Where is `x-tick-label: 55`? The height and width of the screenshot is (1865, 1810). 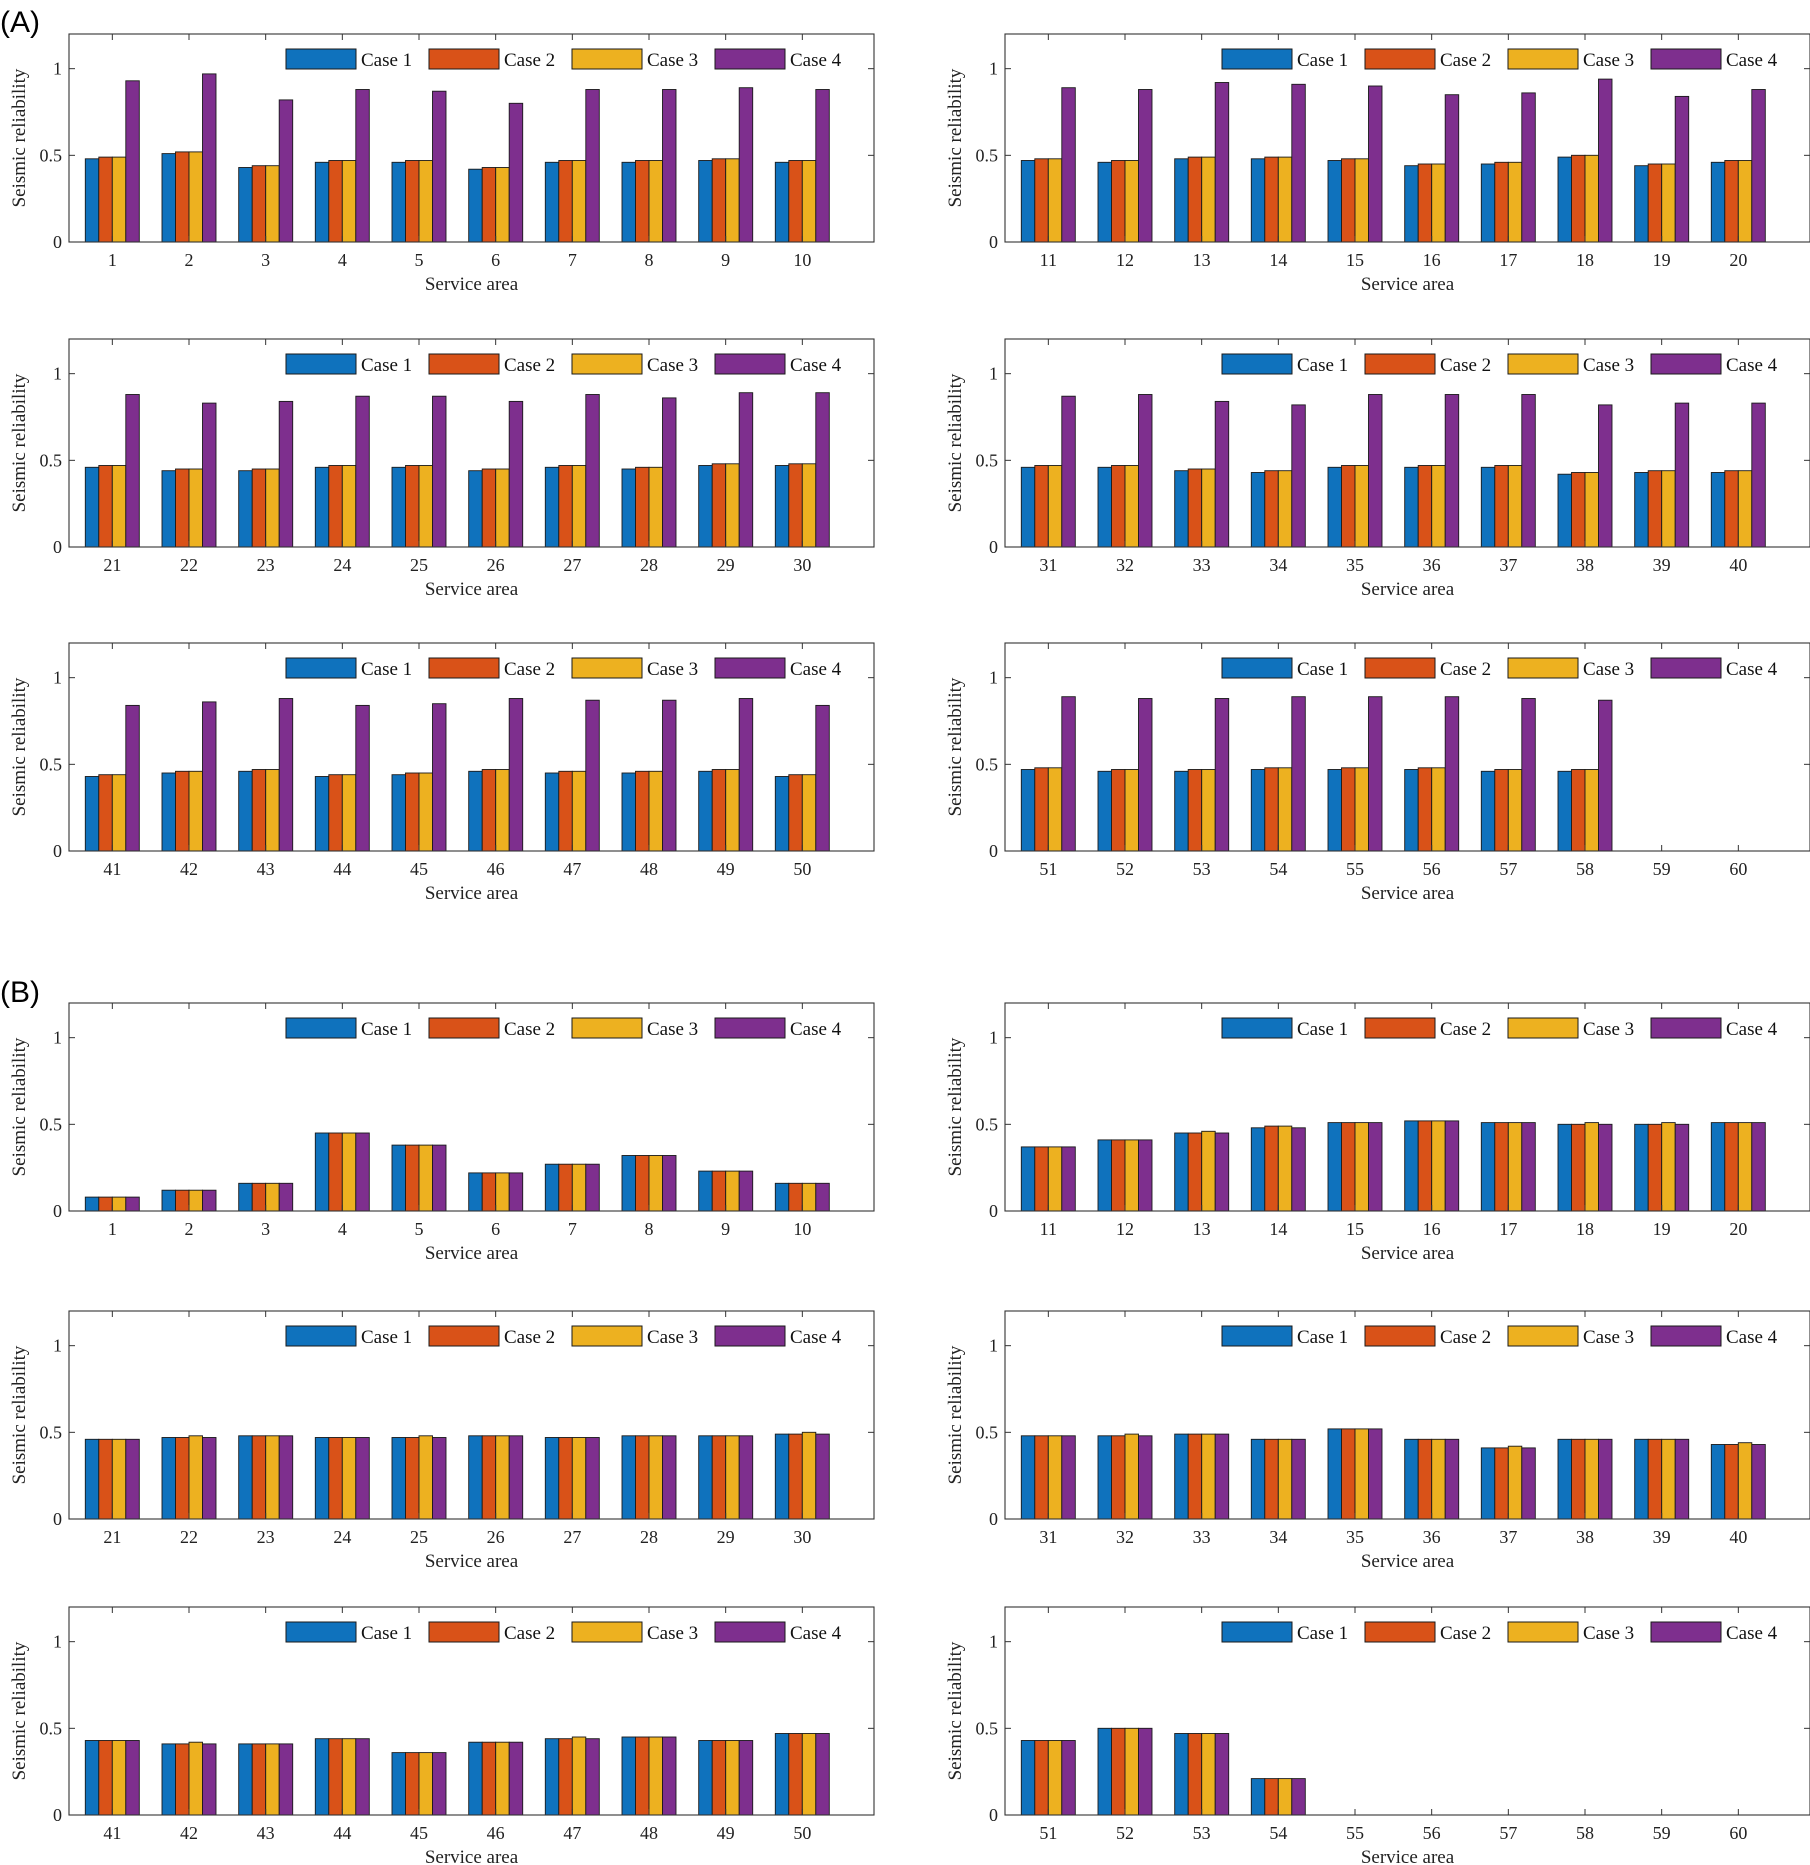 x-tick-label: 55 is located at coordinates (1355, 869).